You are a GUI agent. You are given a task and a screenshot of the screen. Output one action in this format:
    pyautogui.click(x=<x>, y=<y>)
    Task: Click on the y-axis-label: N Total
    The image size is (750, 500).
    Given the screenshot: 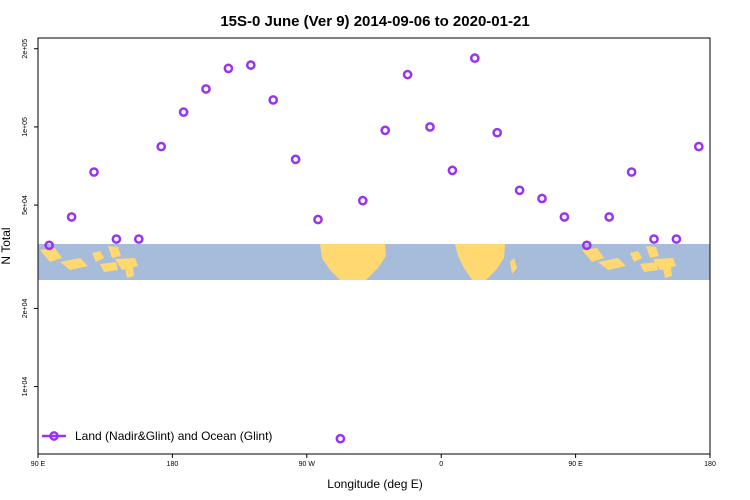 What is the action you would take?
    pyautogui.click(x=6, y=245)
    